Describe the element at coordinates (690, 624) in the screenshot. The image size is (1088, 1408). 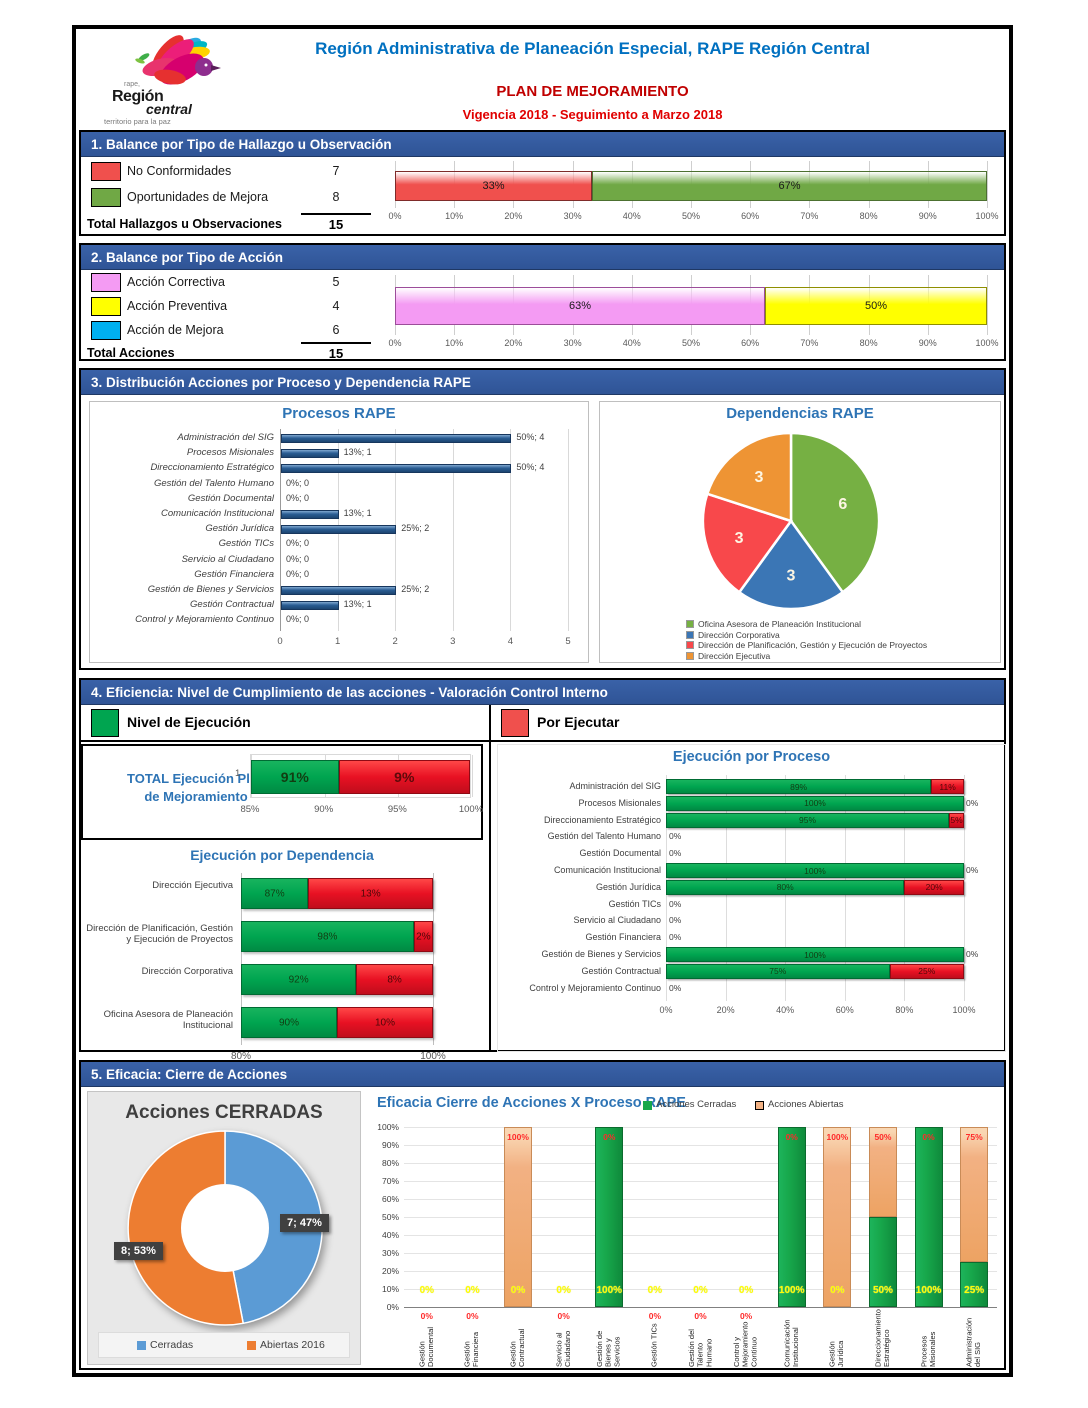
I see `pie-legend-swatch` at that location.